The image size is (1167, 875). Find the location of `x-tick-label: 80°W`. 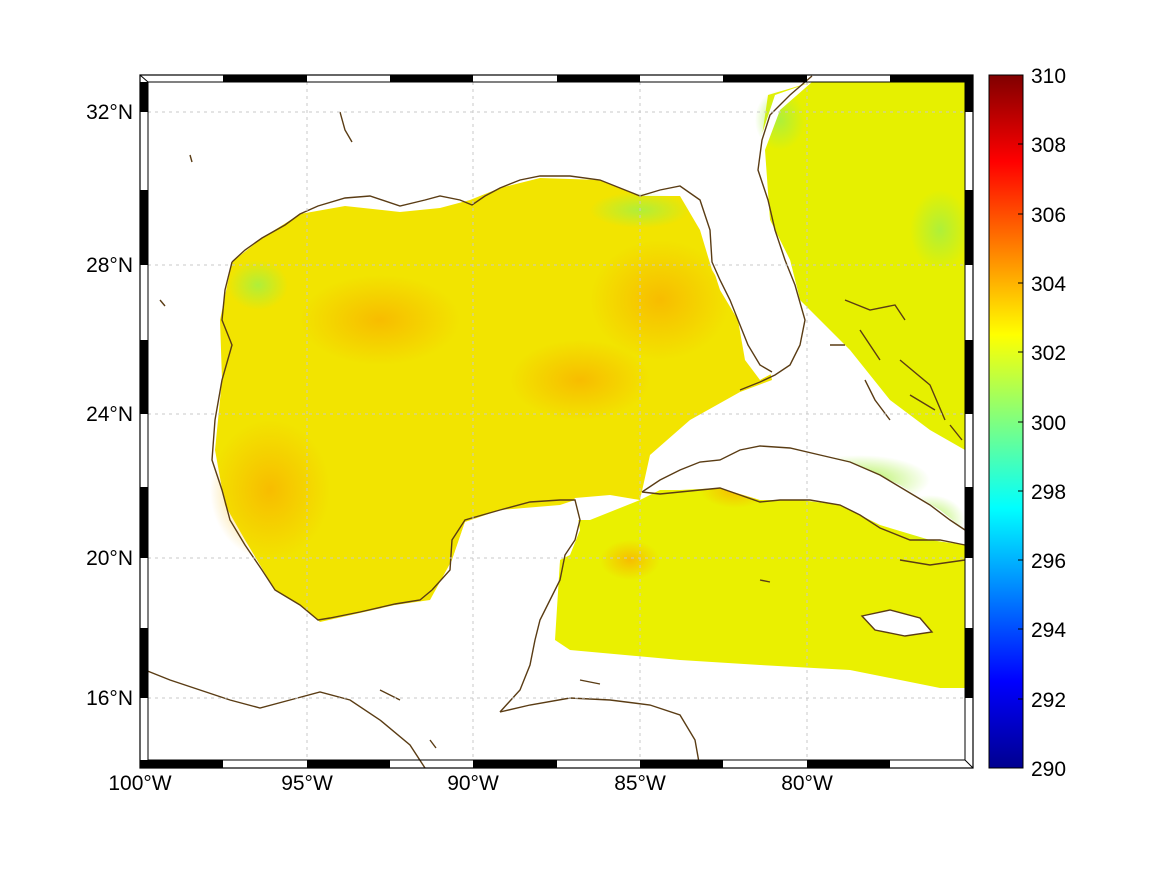

x-tick-label: 80°W is located at coordinates (807, 783).